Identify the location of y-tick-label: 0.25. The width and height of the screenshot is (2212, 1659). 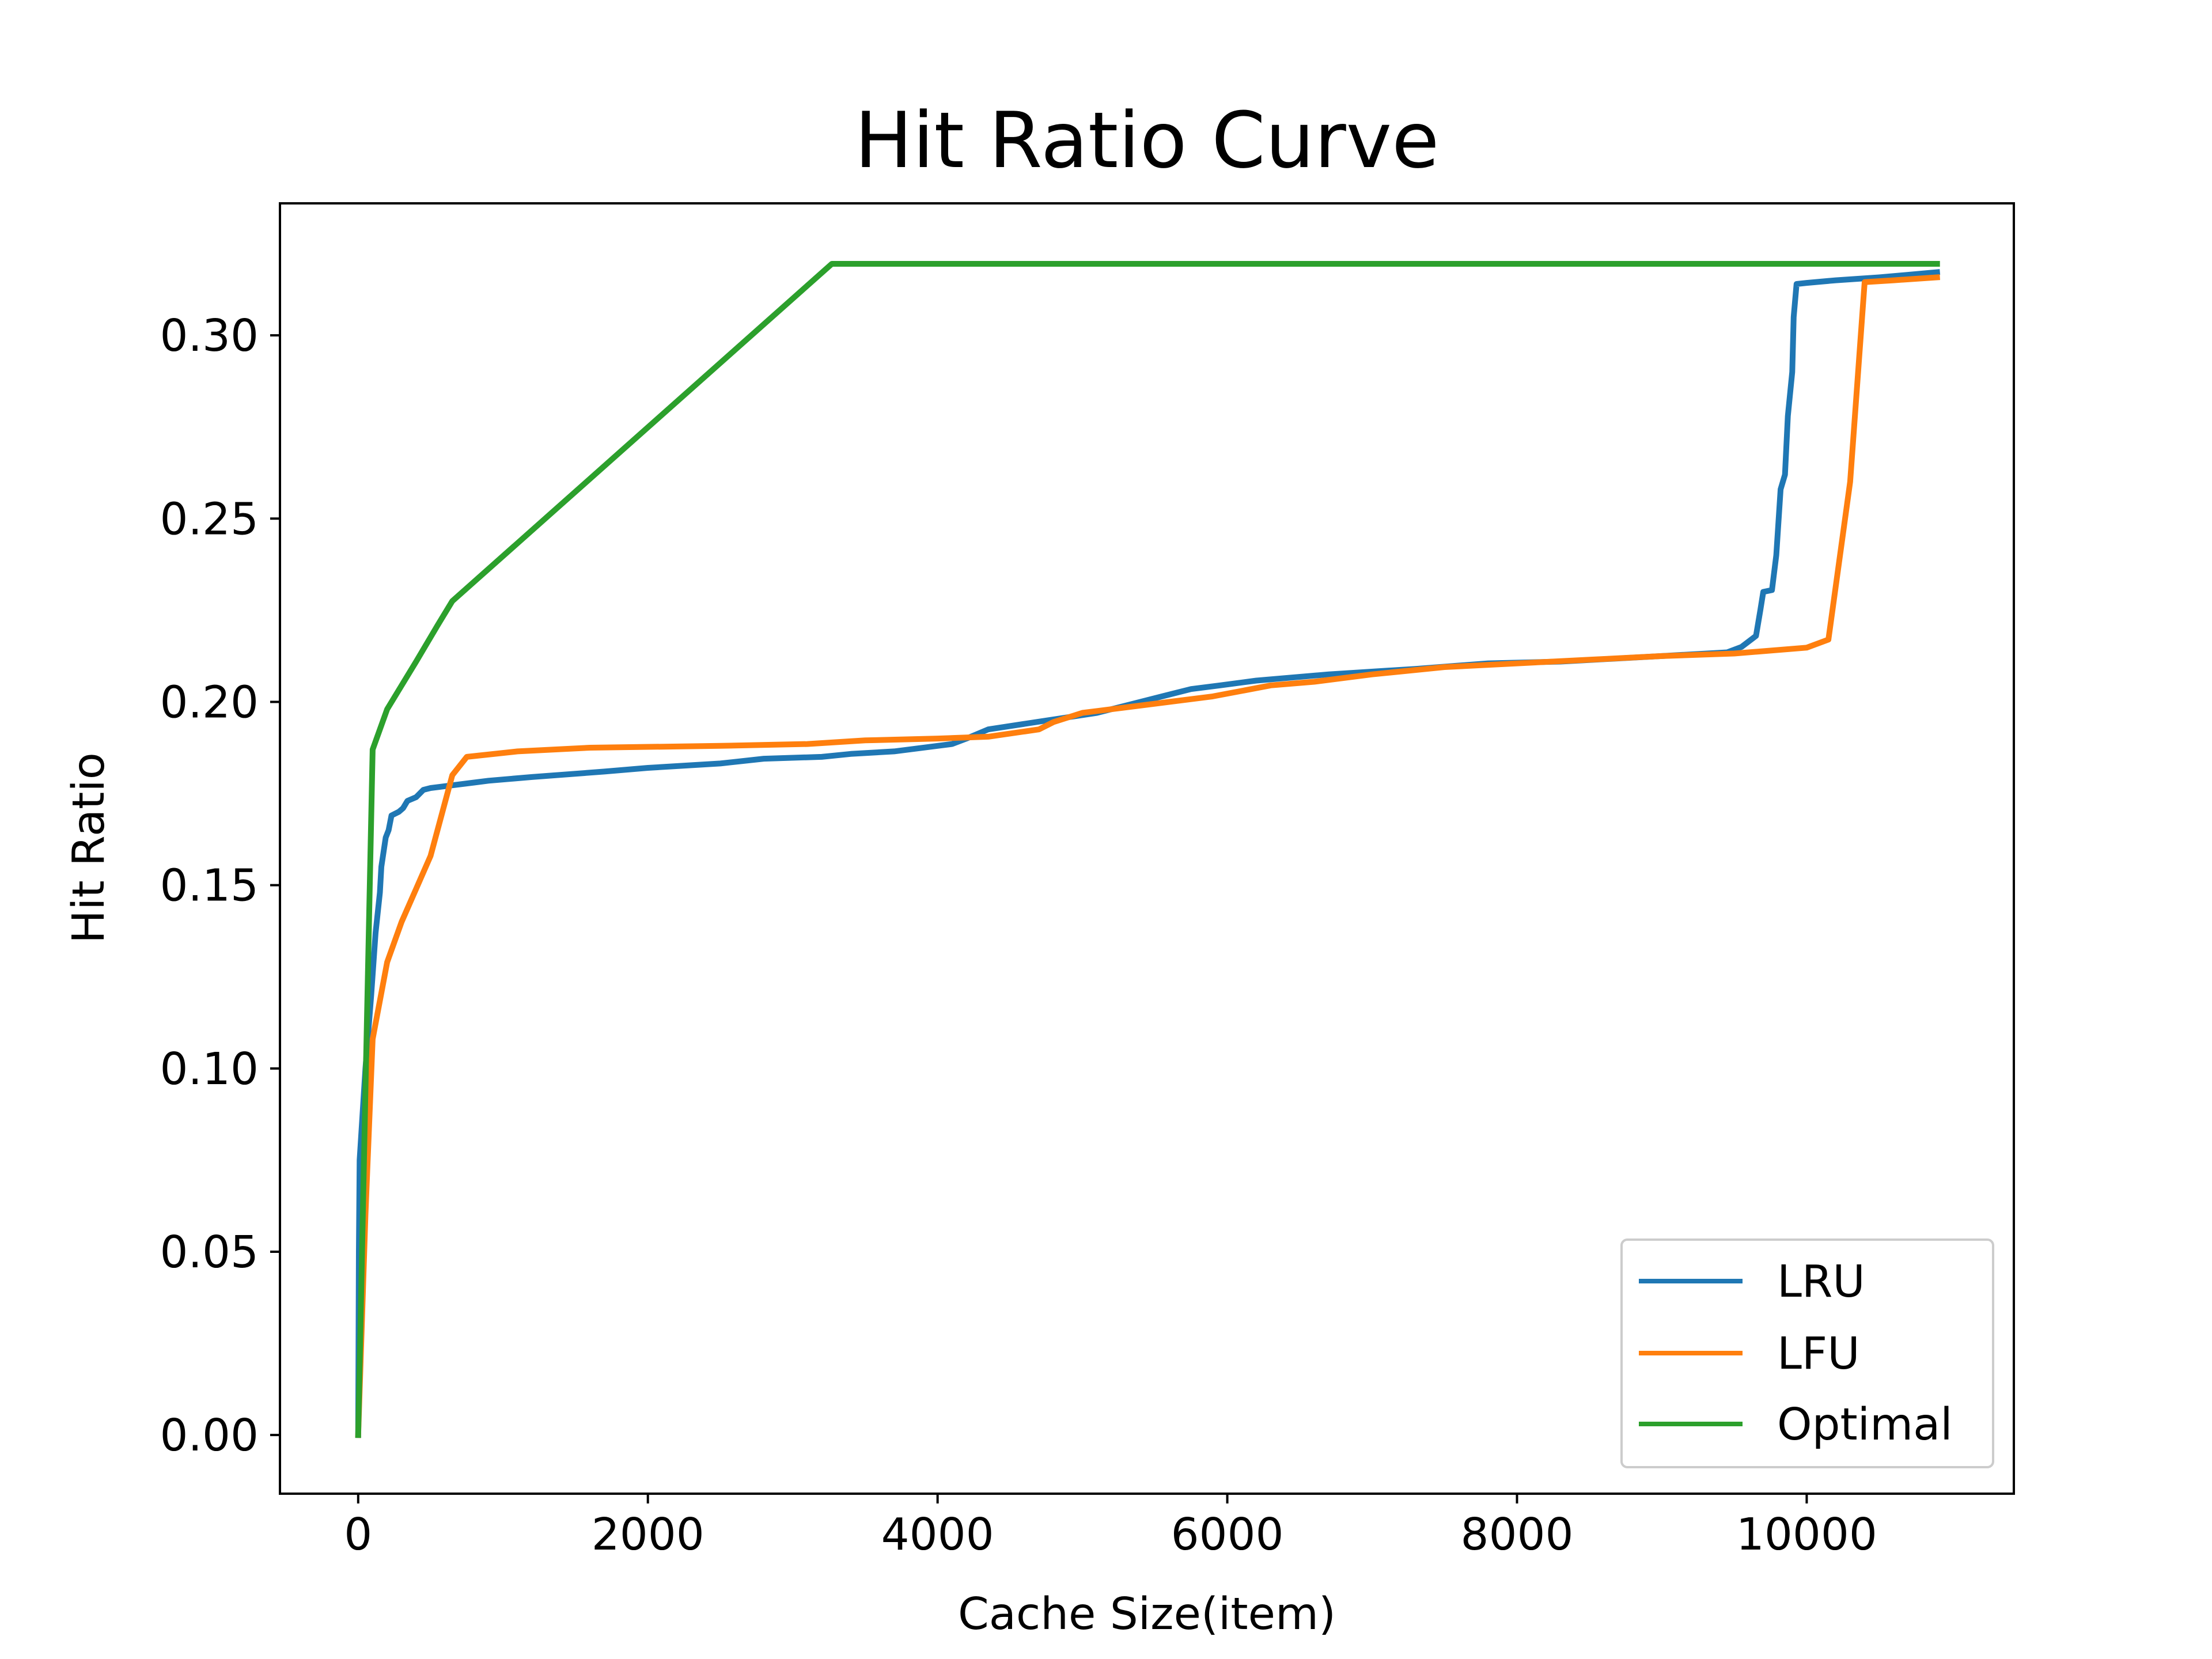
(209, 519).